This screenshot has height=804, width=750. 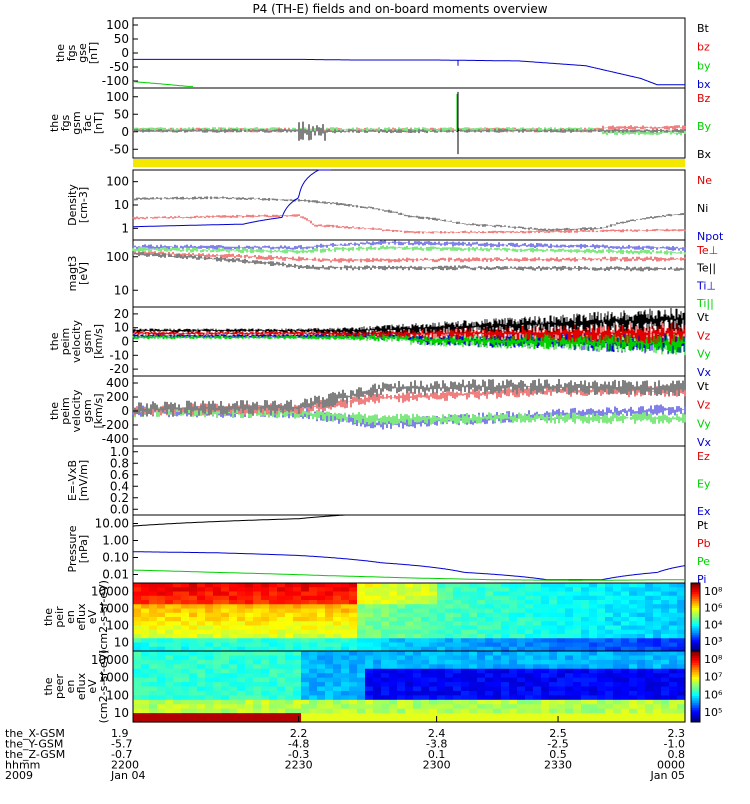 What do you see at coordinates (409, 261) in the screenshot?
I see `series-te-par` at bounding box center [409, 261].